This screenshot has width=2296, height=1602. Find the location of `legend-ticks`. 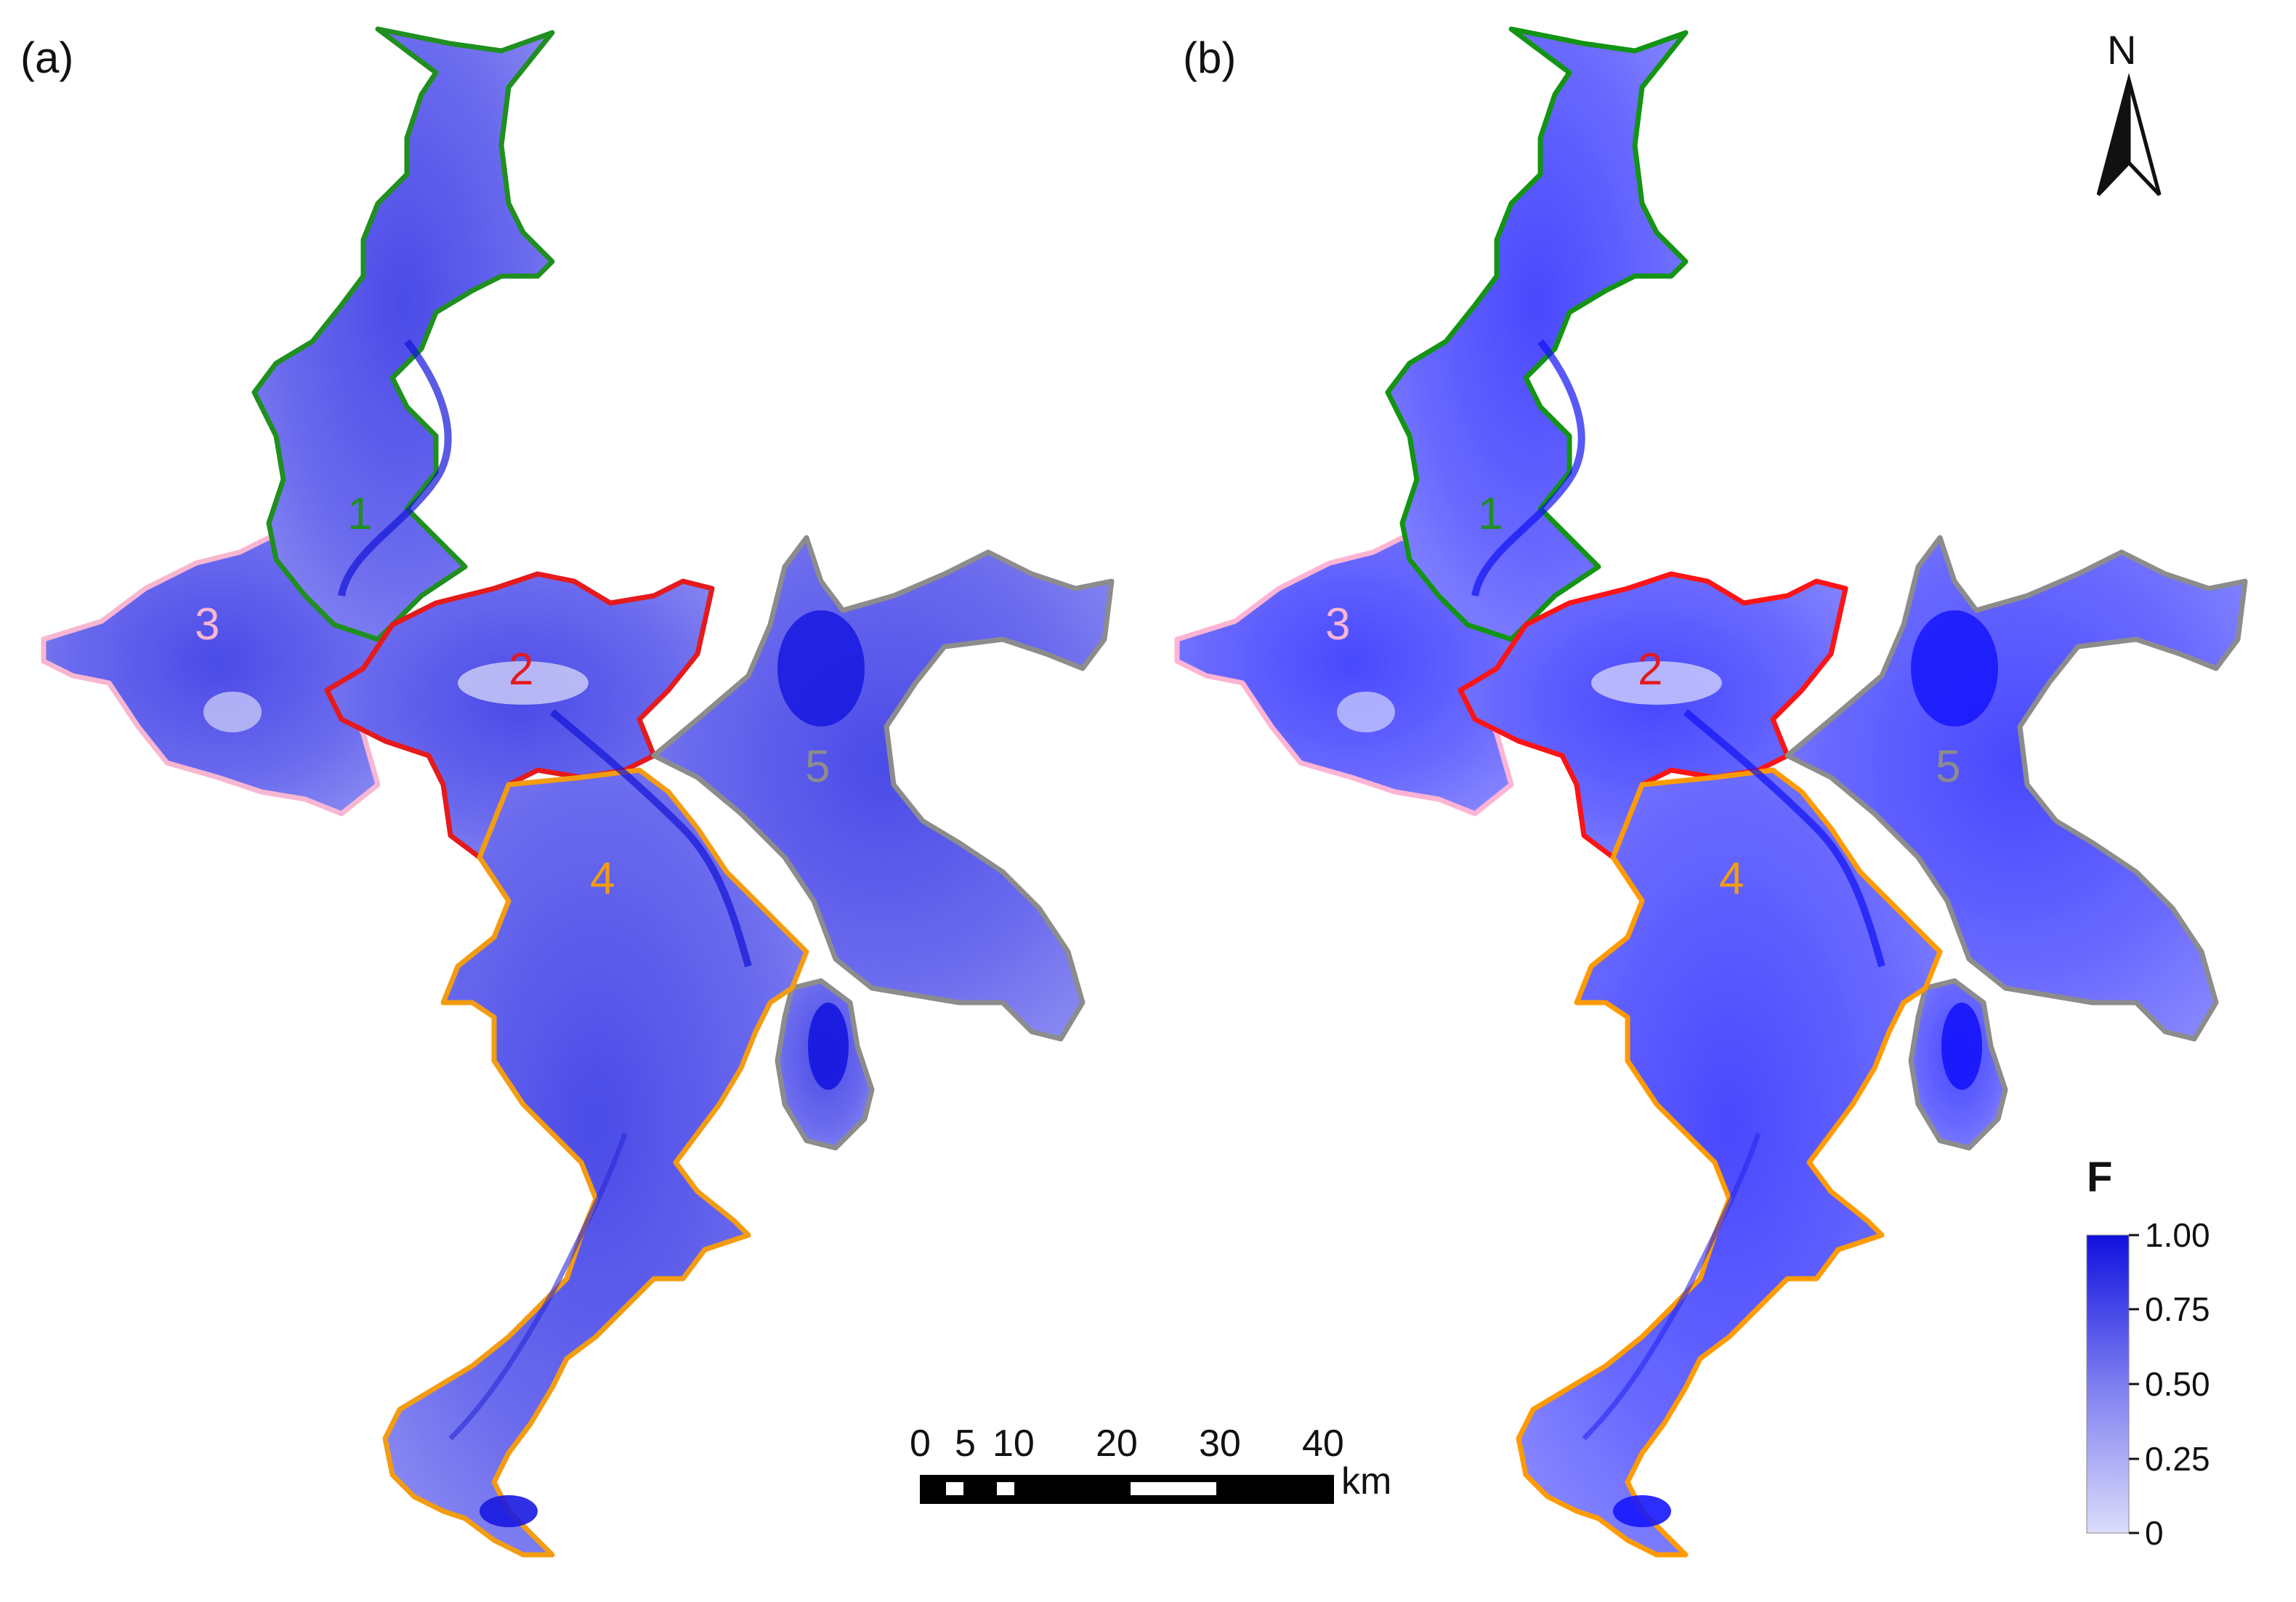

legend-ticks is located at coordinates (2134, 1384).